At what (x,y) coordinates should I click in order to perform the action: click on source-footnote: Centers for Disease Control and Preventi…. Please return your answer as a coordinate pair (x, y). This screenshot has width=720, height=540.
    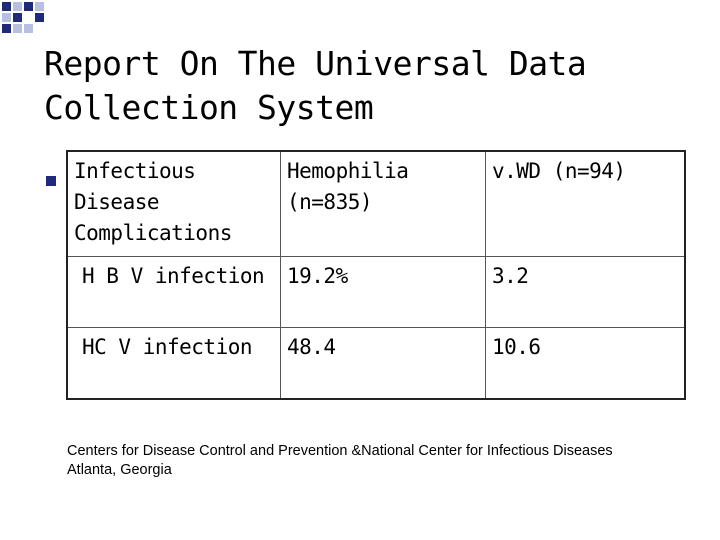
    Looking at the image, I should click on (387, 461).